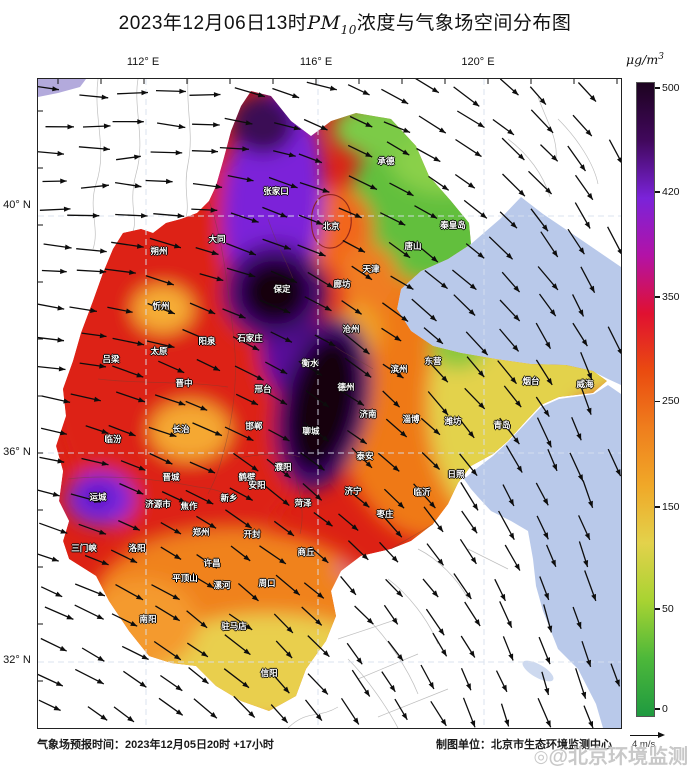  I want to click on colorbar-tick-label: 50, so click(664, 609).